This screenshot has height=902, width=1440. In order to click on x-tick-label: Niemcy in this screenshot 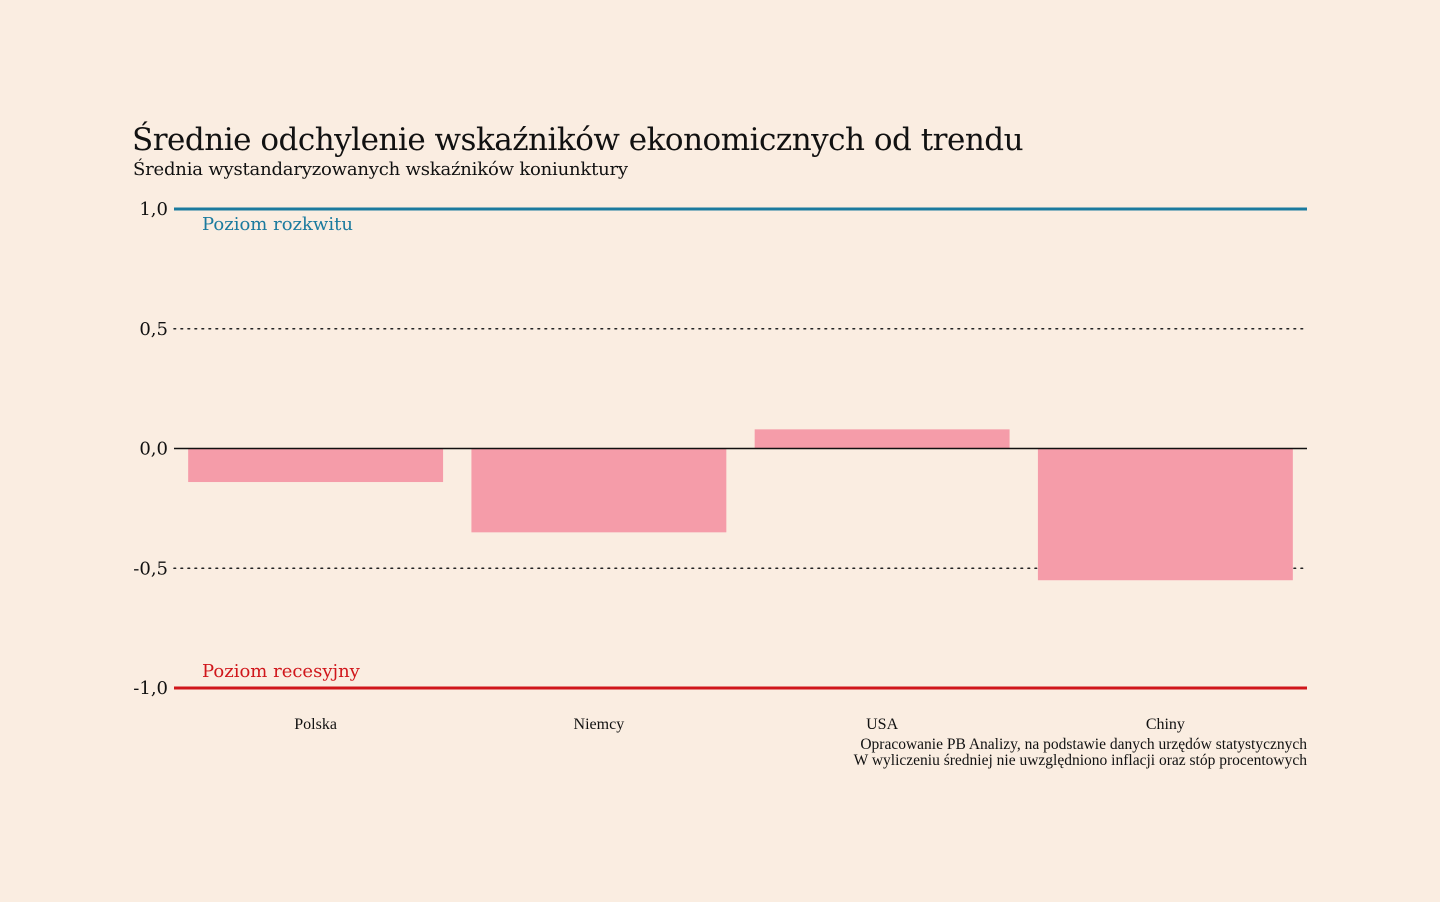, I will do `click(599, 724)`.